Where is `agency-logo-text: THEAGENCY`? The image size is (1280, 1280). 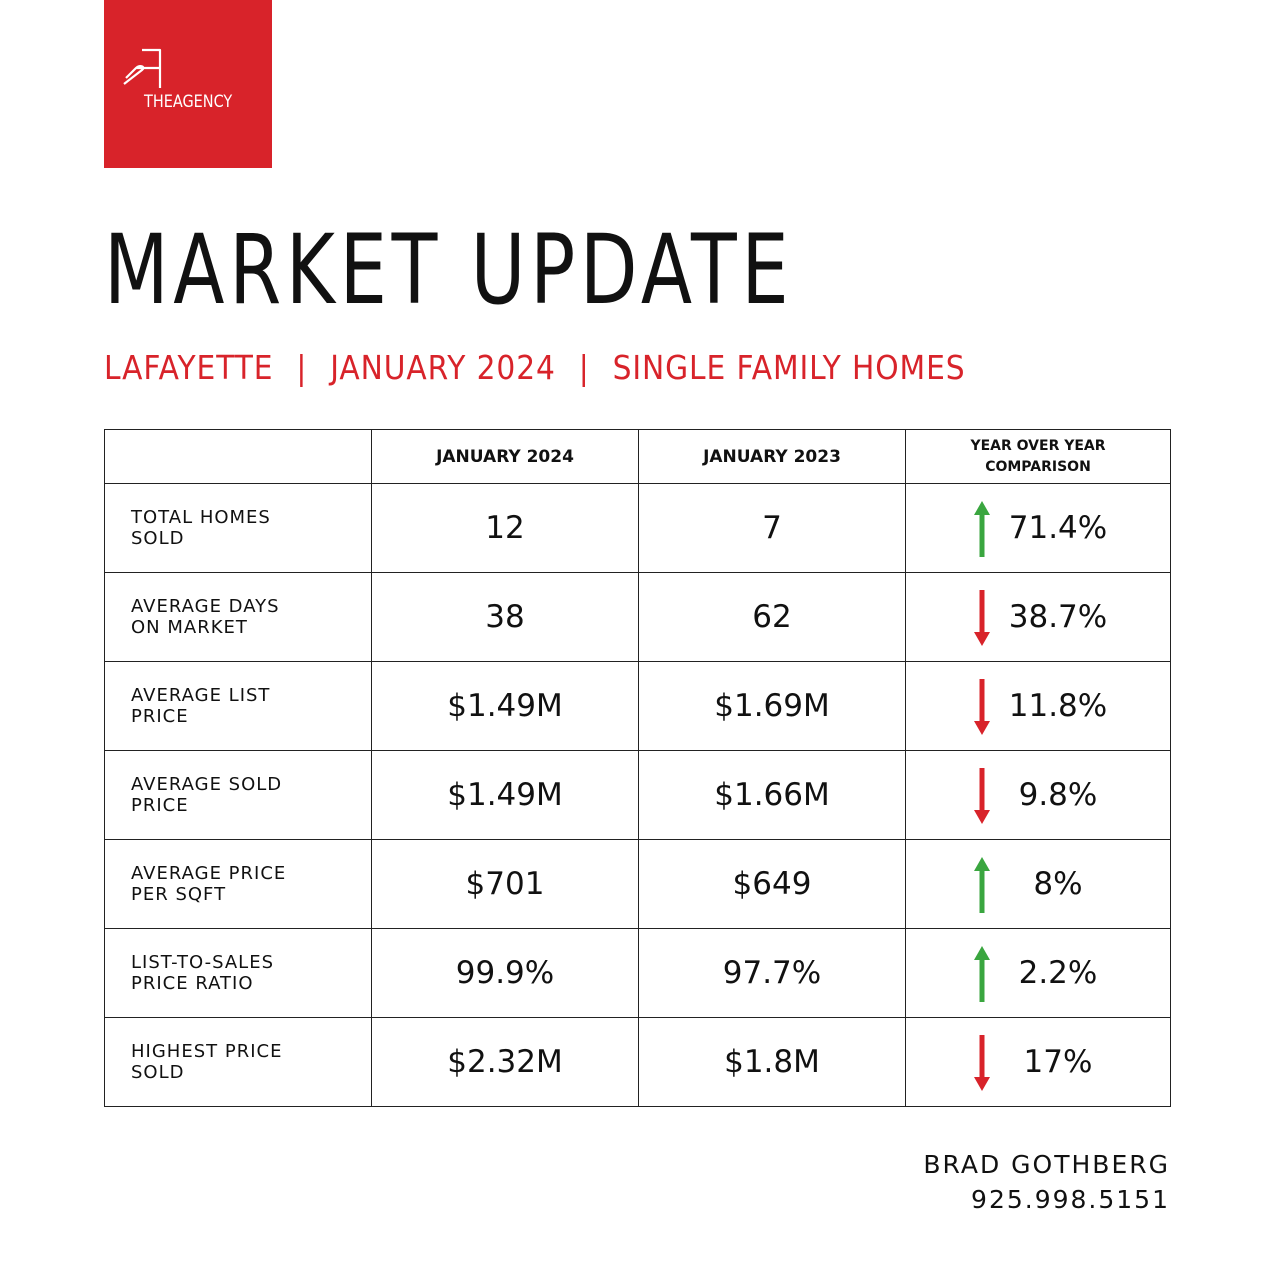 agency-logo-text: THEAGENCY is located at coordinates (188, 102).